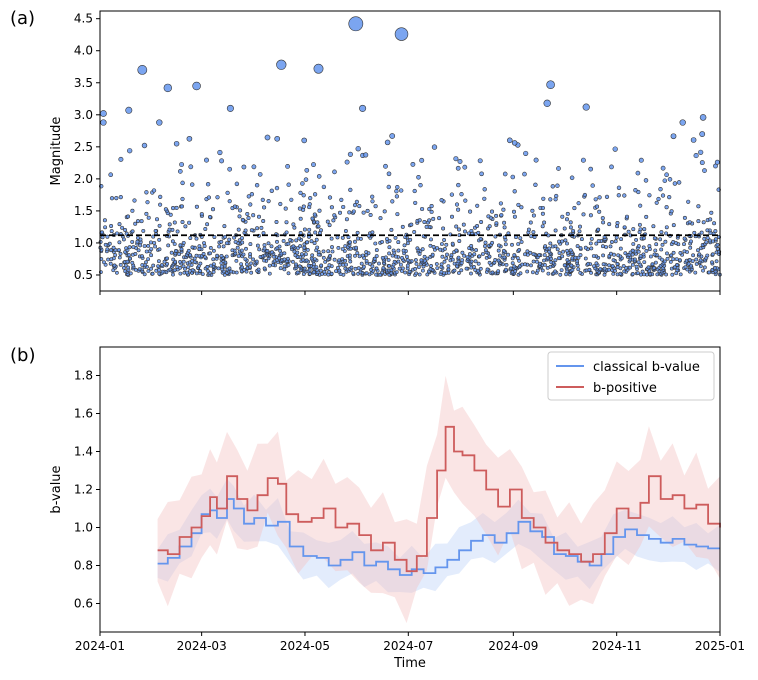 The height and width of the screenshot is (680, 758). I want to click on y-tick-label: 0.5, so click(83, 275).